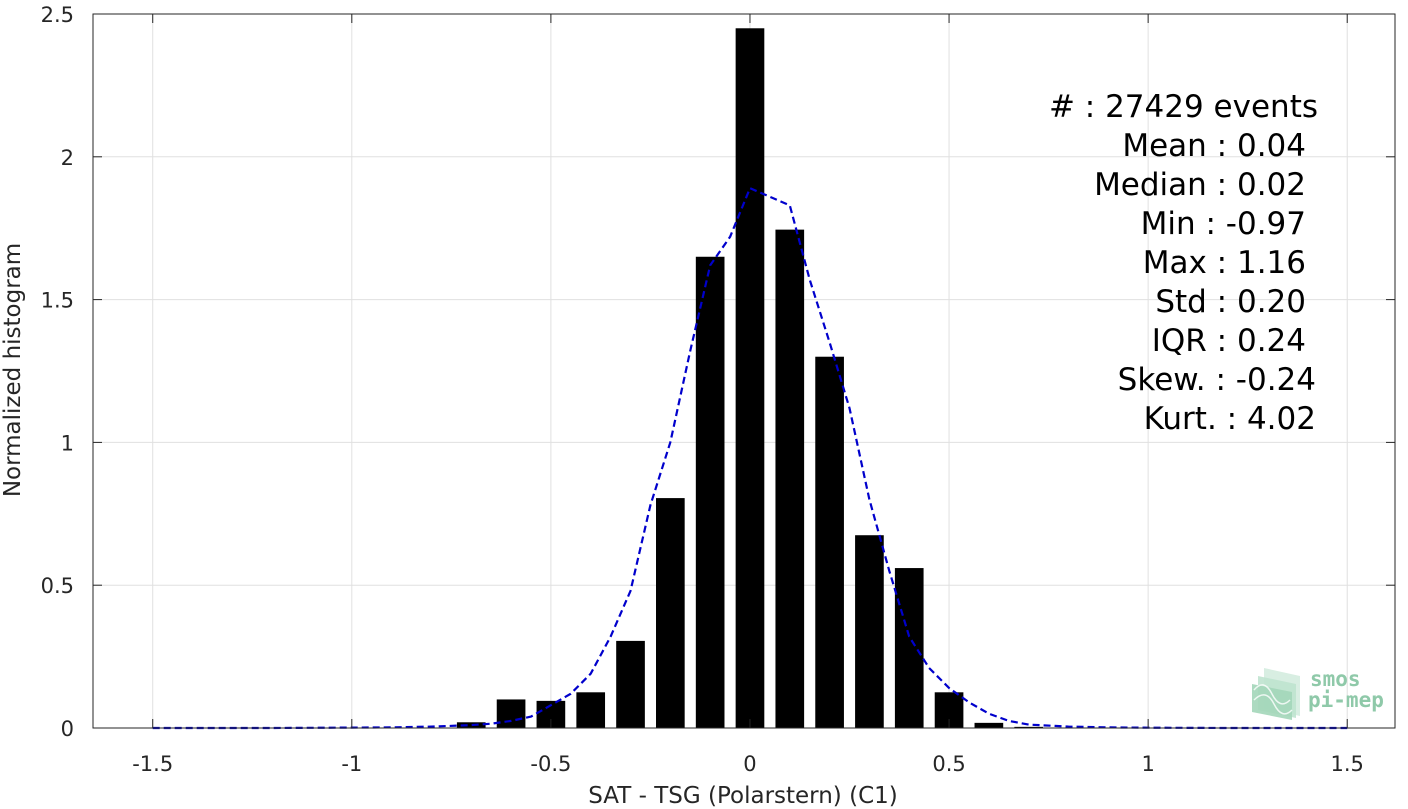 The image size is (1408, 809). Describe the element at coordinates (57, 15) in the screenshot. I see `y-tick-label: 2.5` at that location.